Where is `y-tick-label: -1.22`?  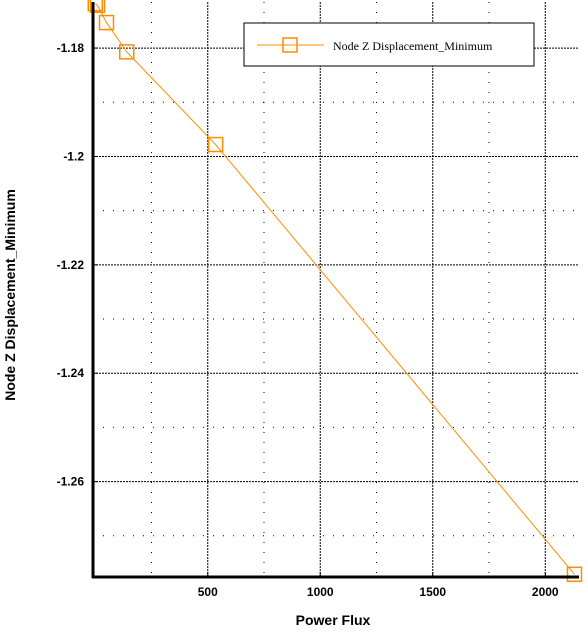 y-tick-label: -1.22 is located at coordinates (71, 265).